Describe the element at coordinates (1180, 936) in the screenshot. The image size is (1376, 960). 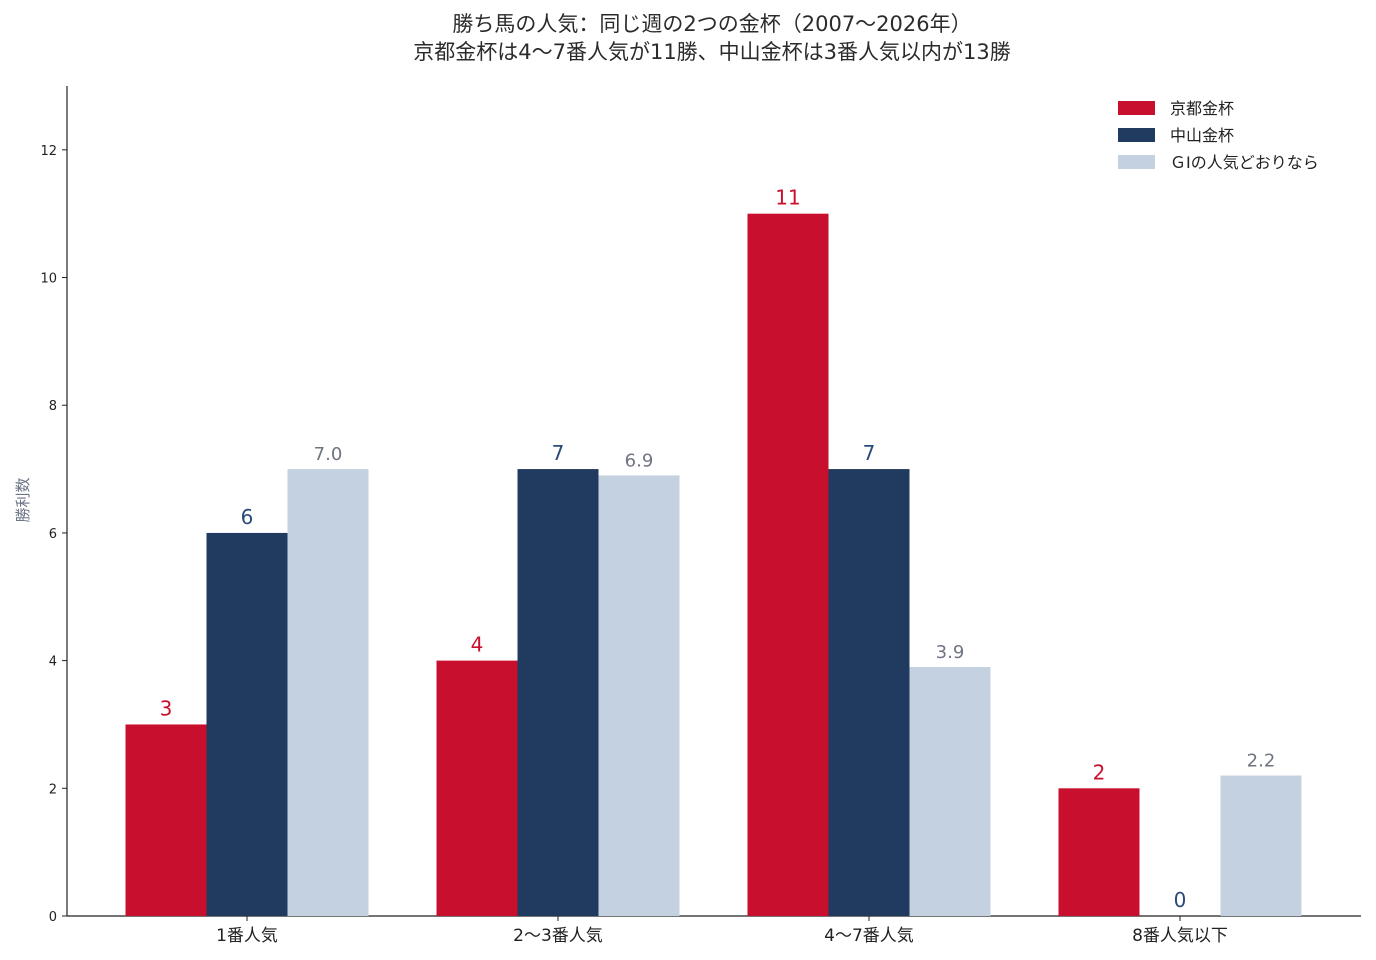
I see `x-tick-label: 8番人気以下` at that location.